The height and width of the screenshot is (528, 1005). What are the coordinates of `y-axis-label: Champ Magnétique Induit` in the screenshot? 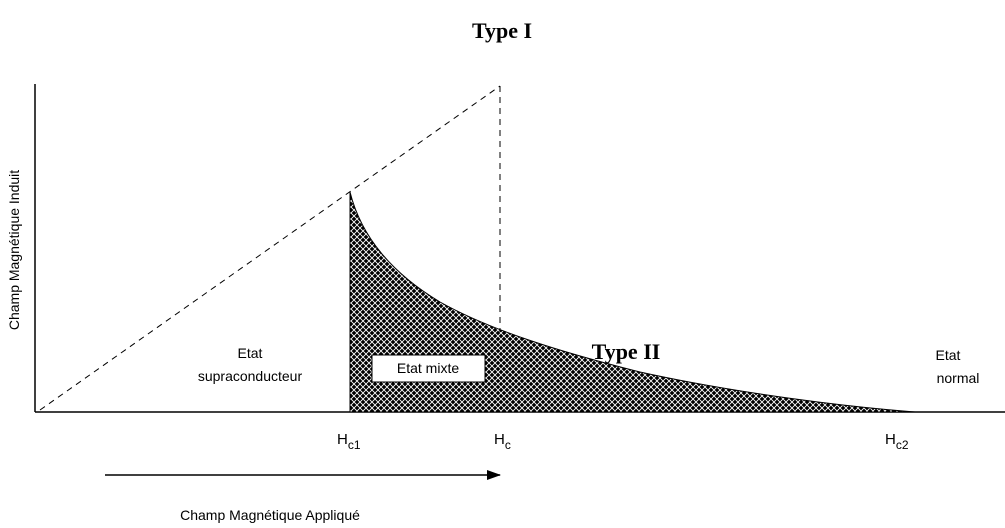 It's located at (14, 250).